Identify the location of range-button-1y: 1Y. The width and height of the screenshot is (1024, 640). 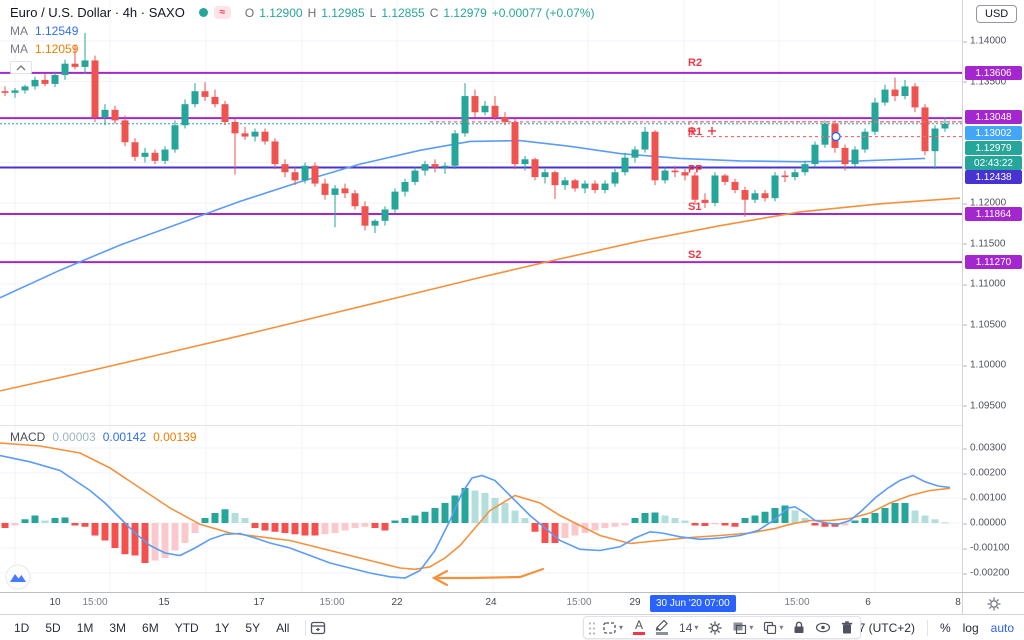
(222, 627).